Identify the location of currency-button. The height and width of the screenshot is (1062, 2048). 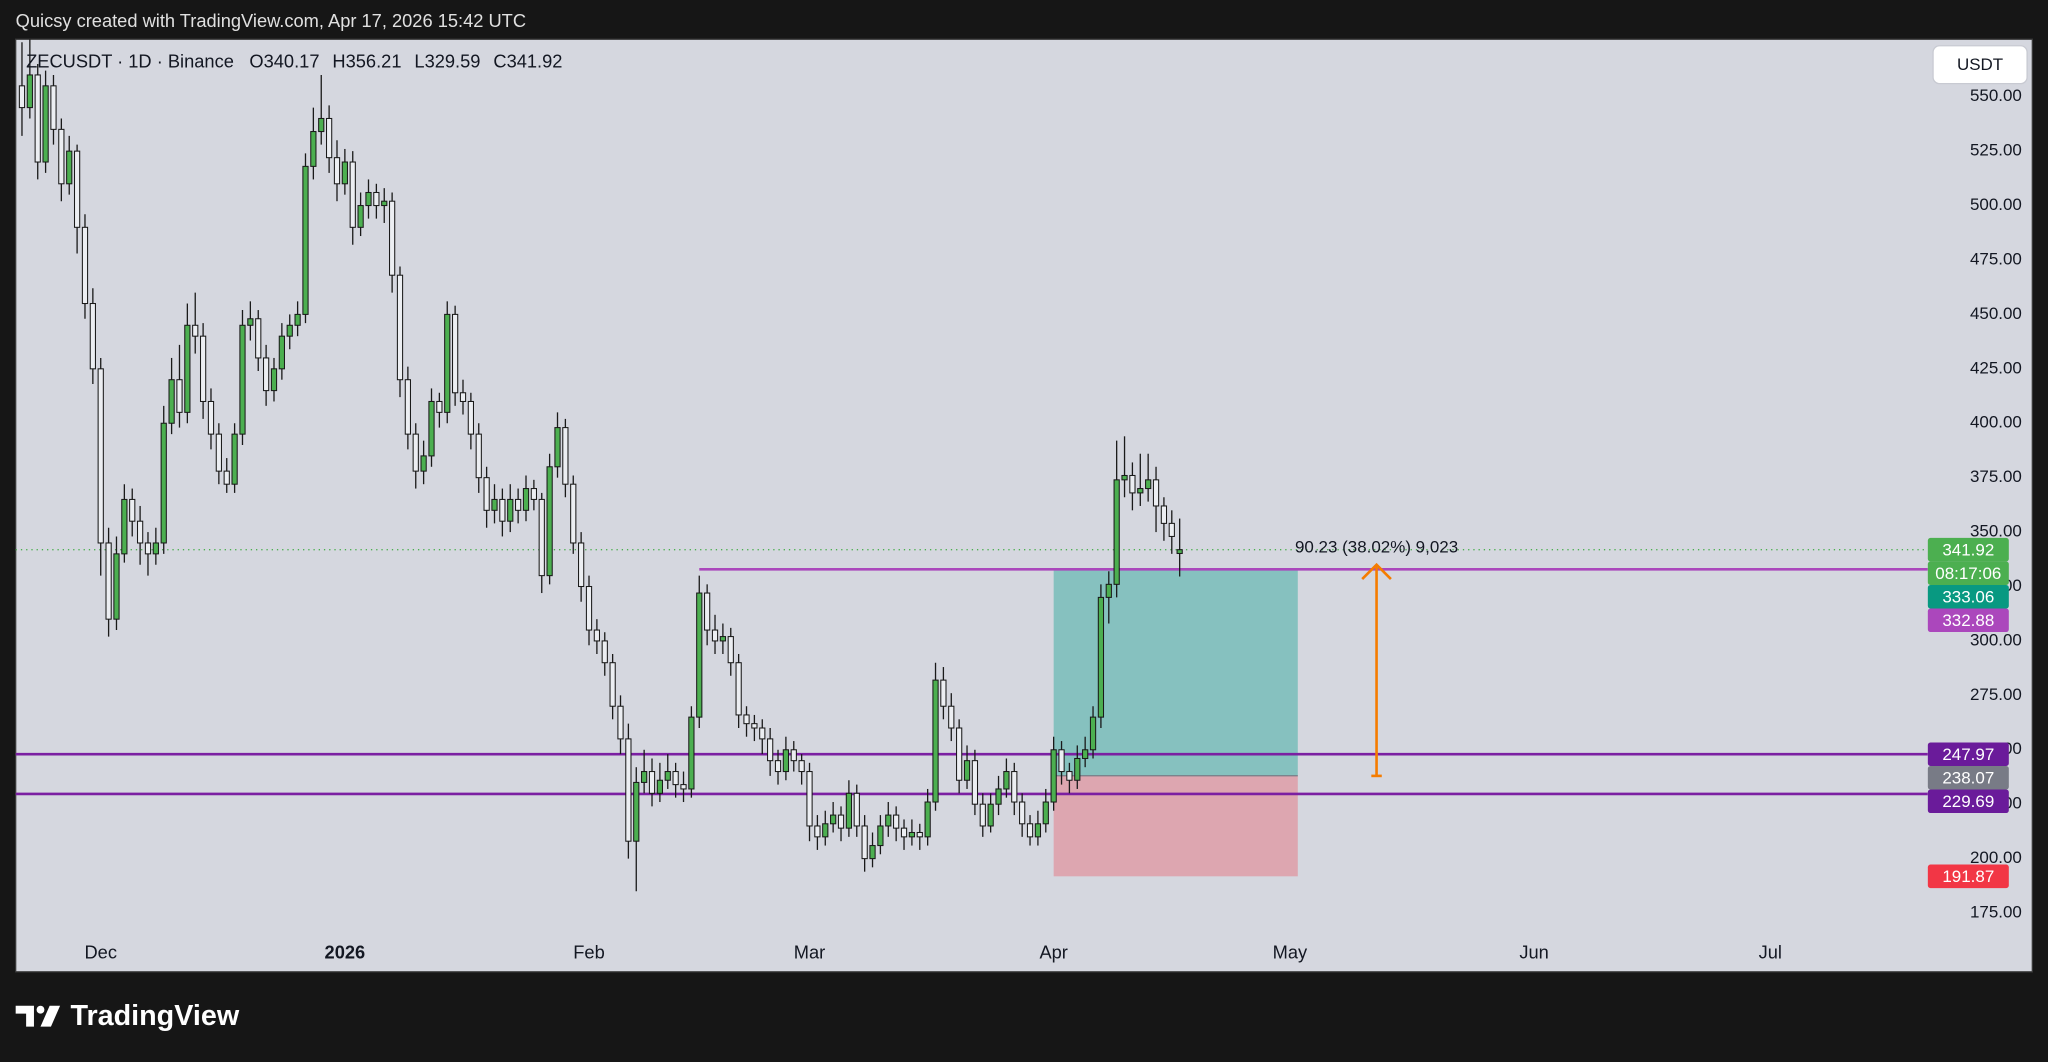
(1980, 65).